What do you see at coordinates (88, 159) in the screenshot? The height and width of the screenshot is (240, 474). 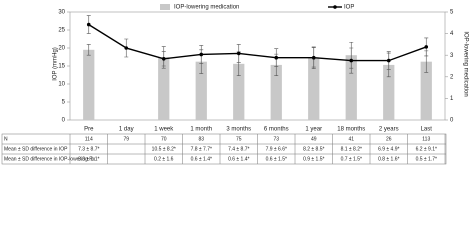 I see `table-cell: 3.3 ± 1.1*` at bounding box center [88, 159].